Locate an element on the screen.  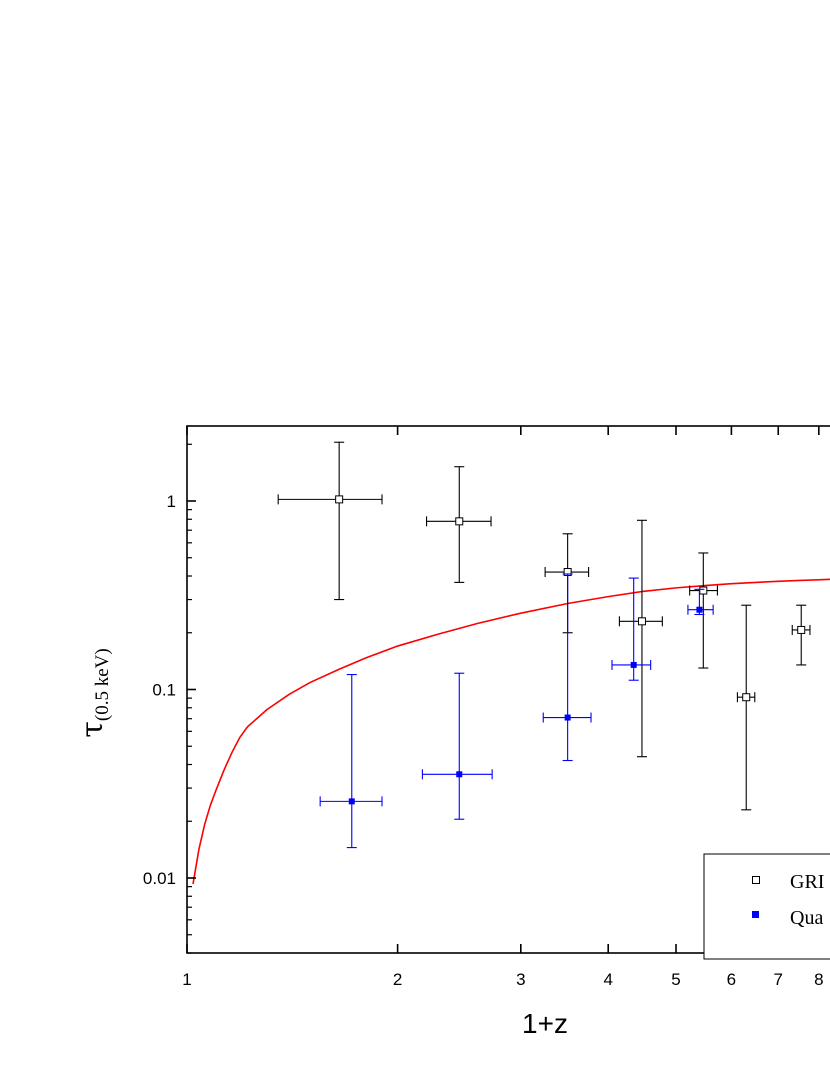
x-tick-label: 4 is located at coordinates (607, 979).